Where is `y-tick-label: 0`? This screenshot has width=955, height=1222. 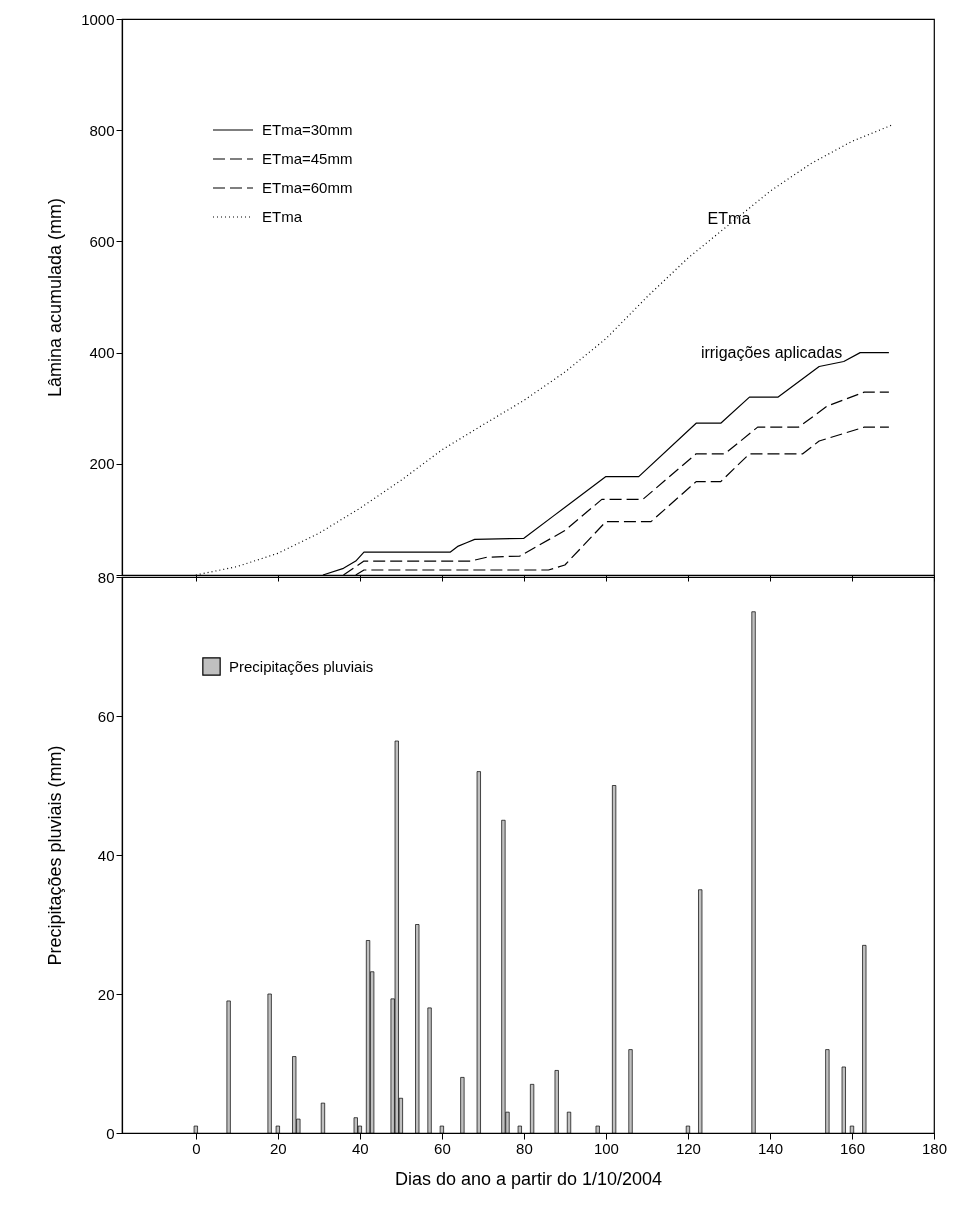
y-tick-label: 0 is located at coordinates (110, 1133).